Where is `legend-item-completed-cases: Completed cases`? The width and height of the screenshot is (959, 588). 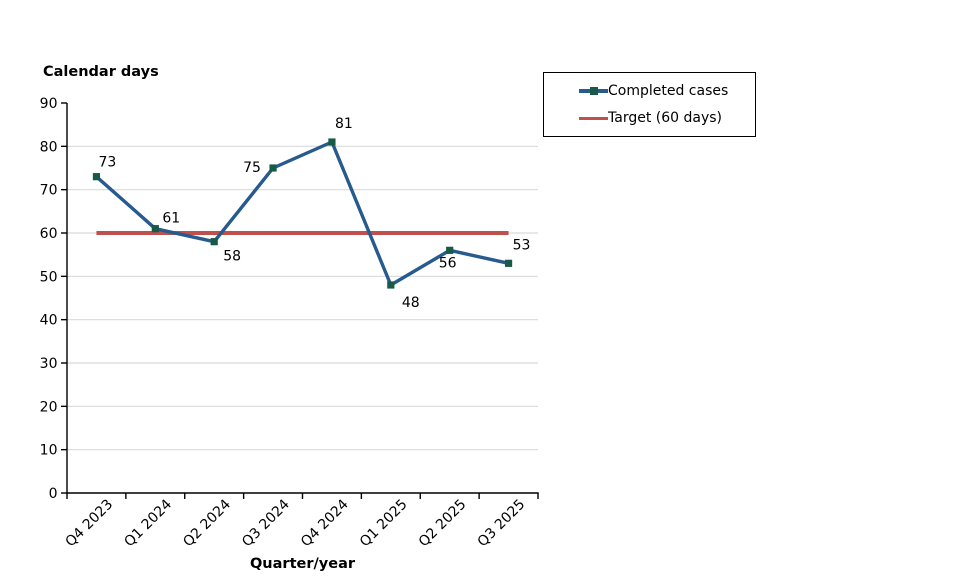 legend-item-completed-cases: Completed cases is located at coordinates (667, 91).